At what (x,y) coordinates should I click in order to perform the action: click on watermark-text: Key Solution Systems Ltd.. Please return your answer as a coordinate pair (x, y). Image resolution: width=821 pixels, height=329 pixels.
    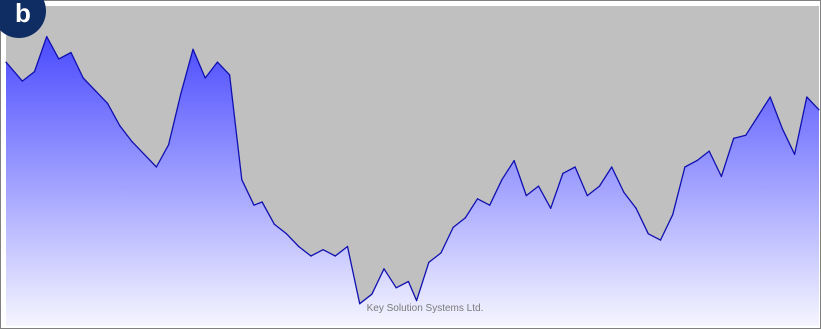
    Looking at the image, I should click on (425, 308).